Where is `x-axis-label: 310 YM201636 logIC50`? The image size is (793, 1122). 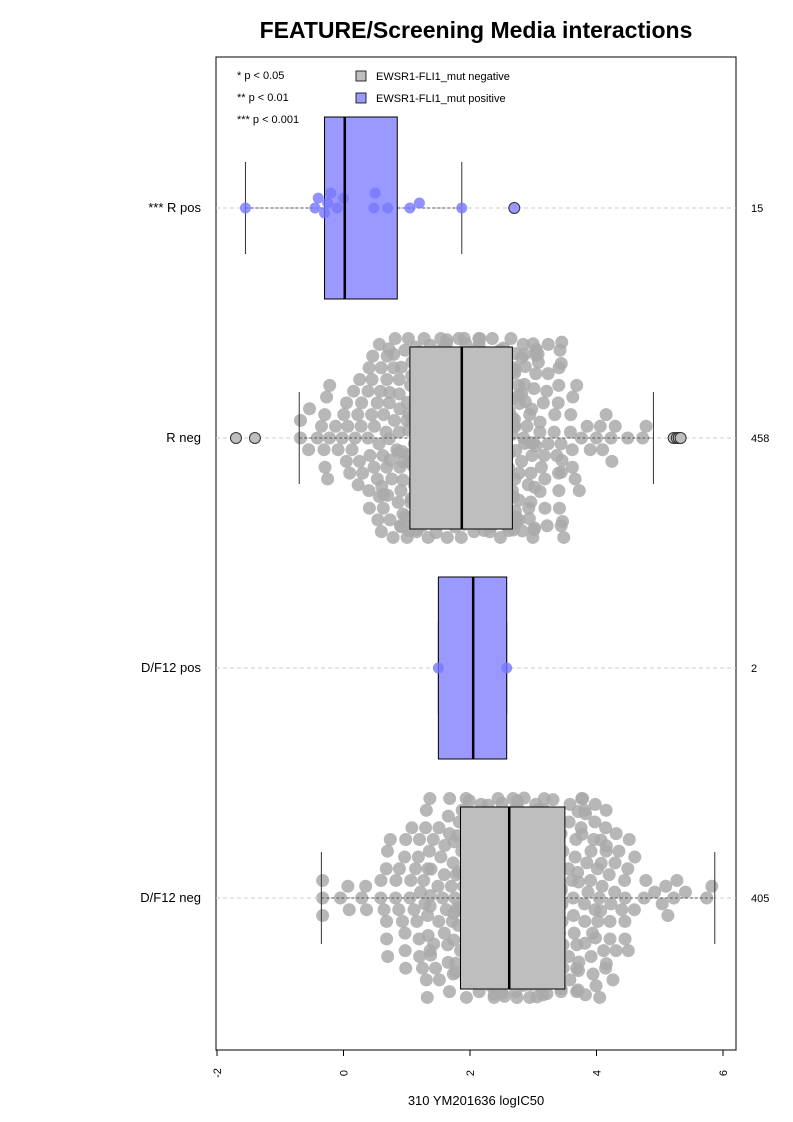 x-axis-label: 310 YM201636 logIC50 is located at coordinates (476, 1100).